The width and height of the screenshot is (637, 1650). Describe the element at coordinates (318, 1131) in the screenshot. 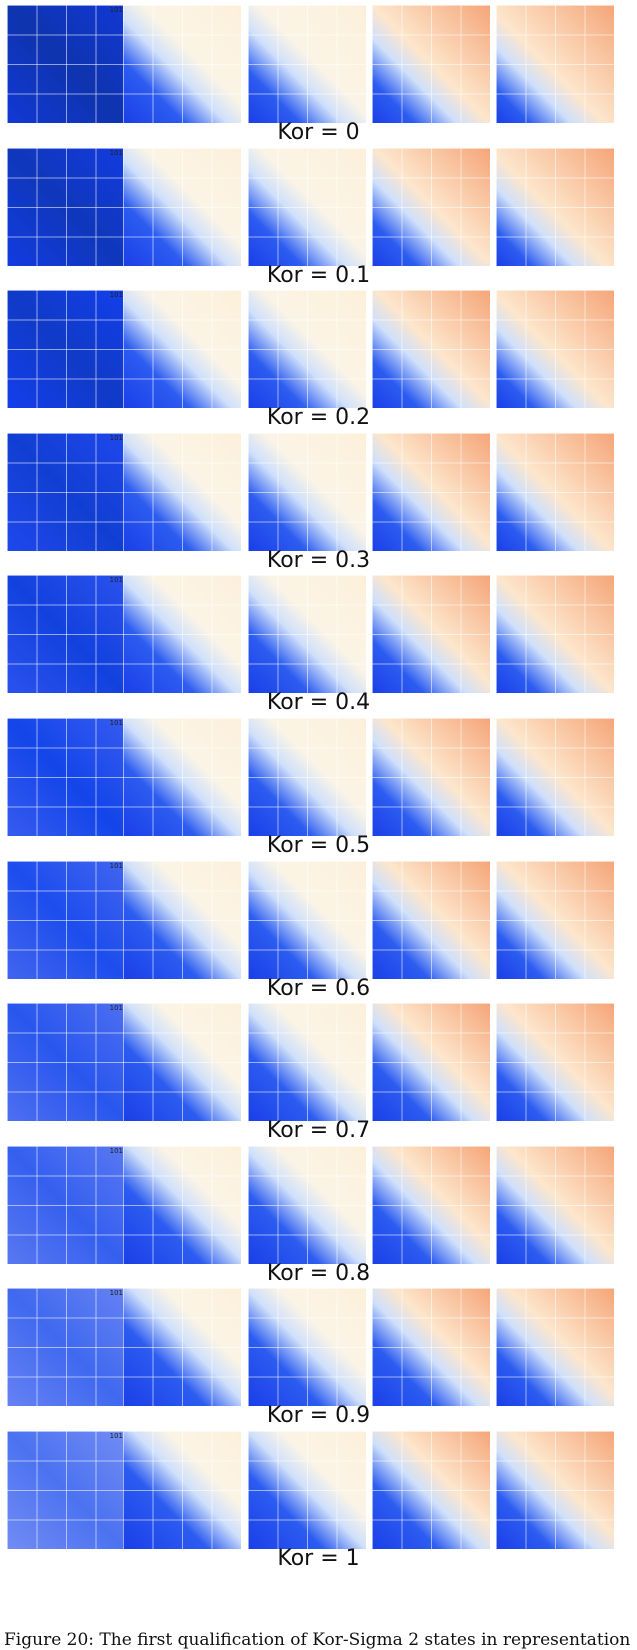

I see `row-label: Kor = 0.7` at that location.